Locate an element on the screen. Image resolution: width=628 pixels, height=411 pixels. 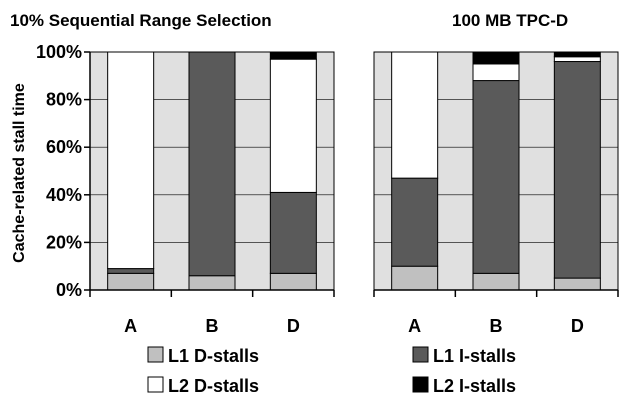
legend-label: L1 I-stalls is located at coordinates (474, 356).